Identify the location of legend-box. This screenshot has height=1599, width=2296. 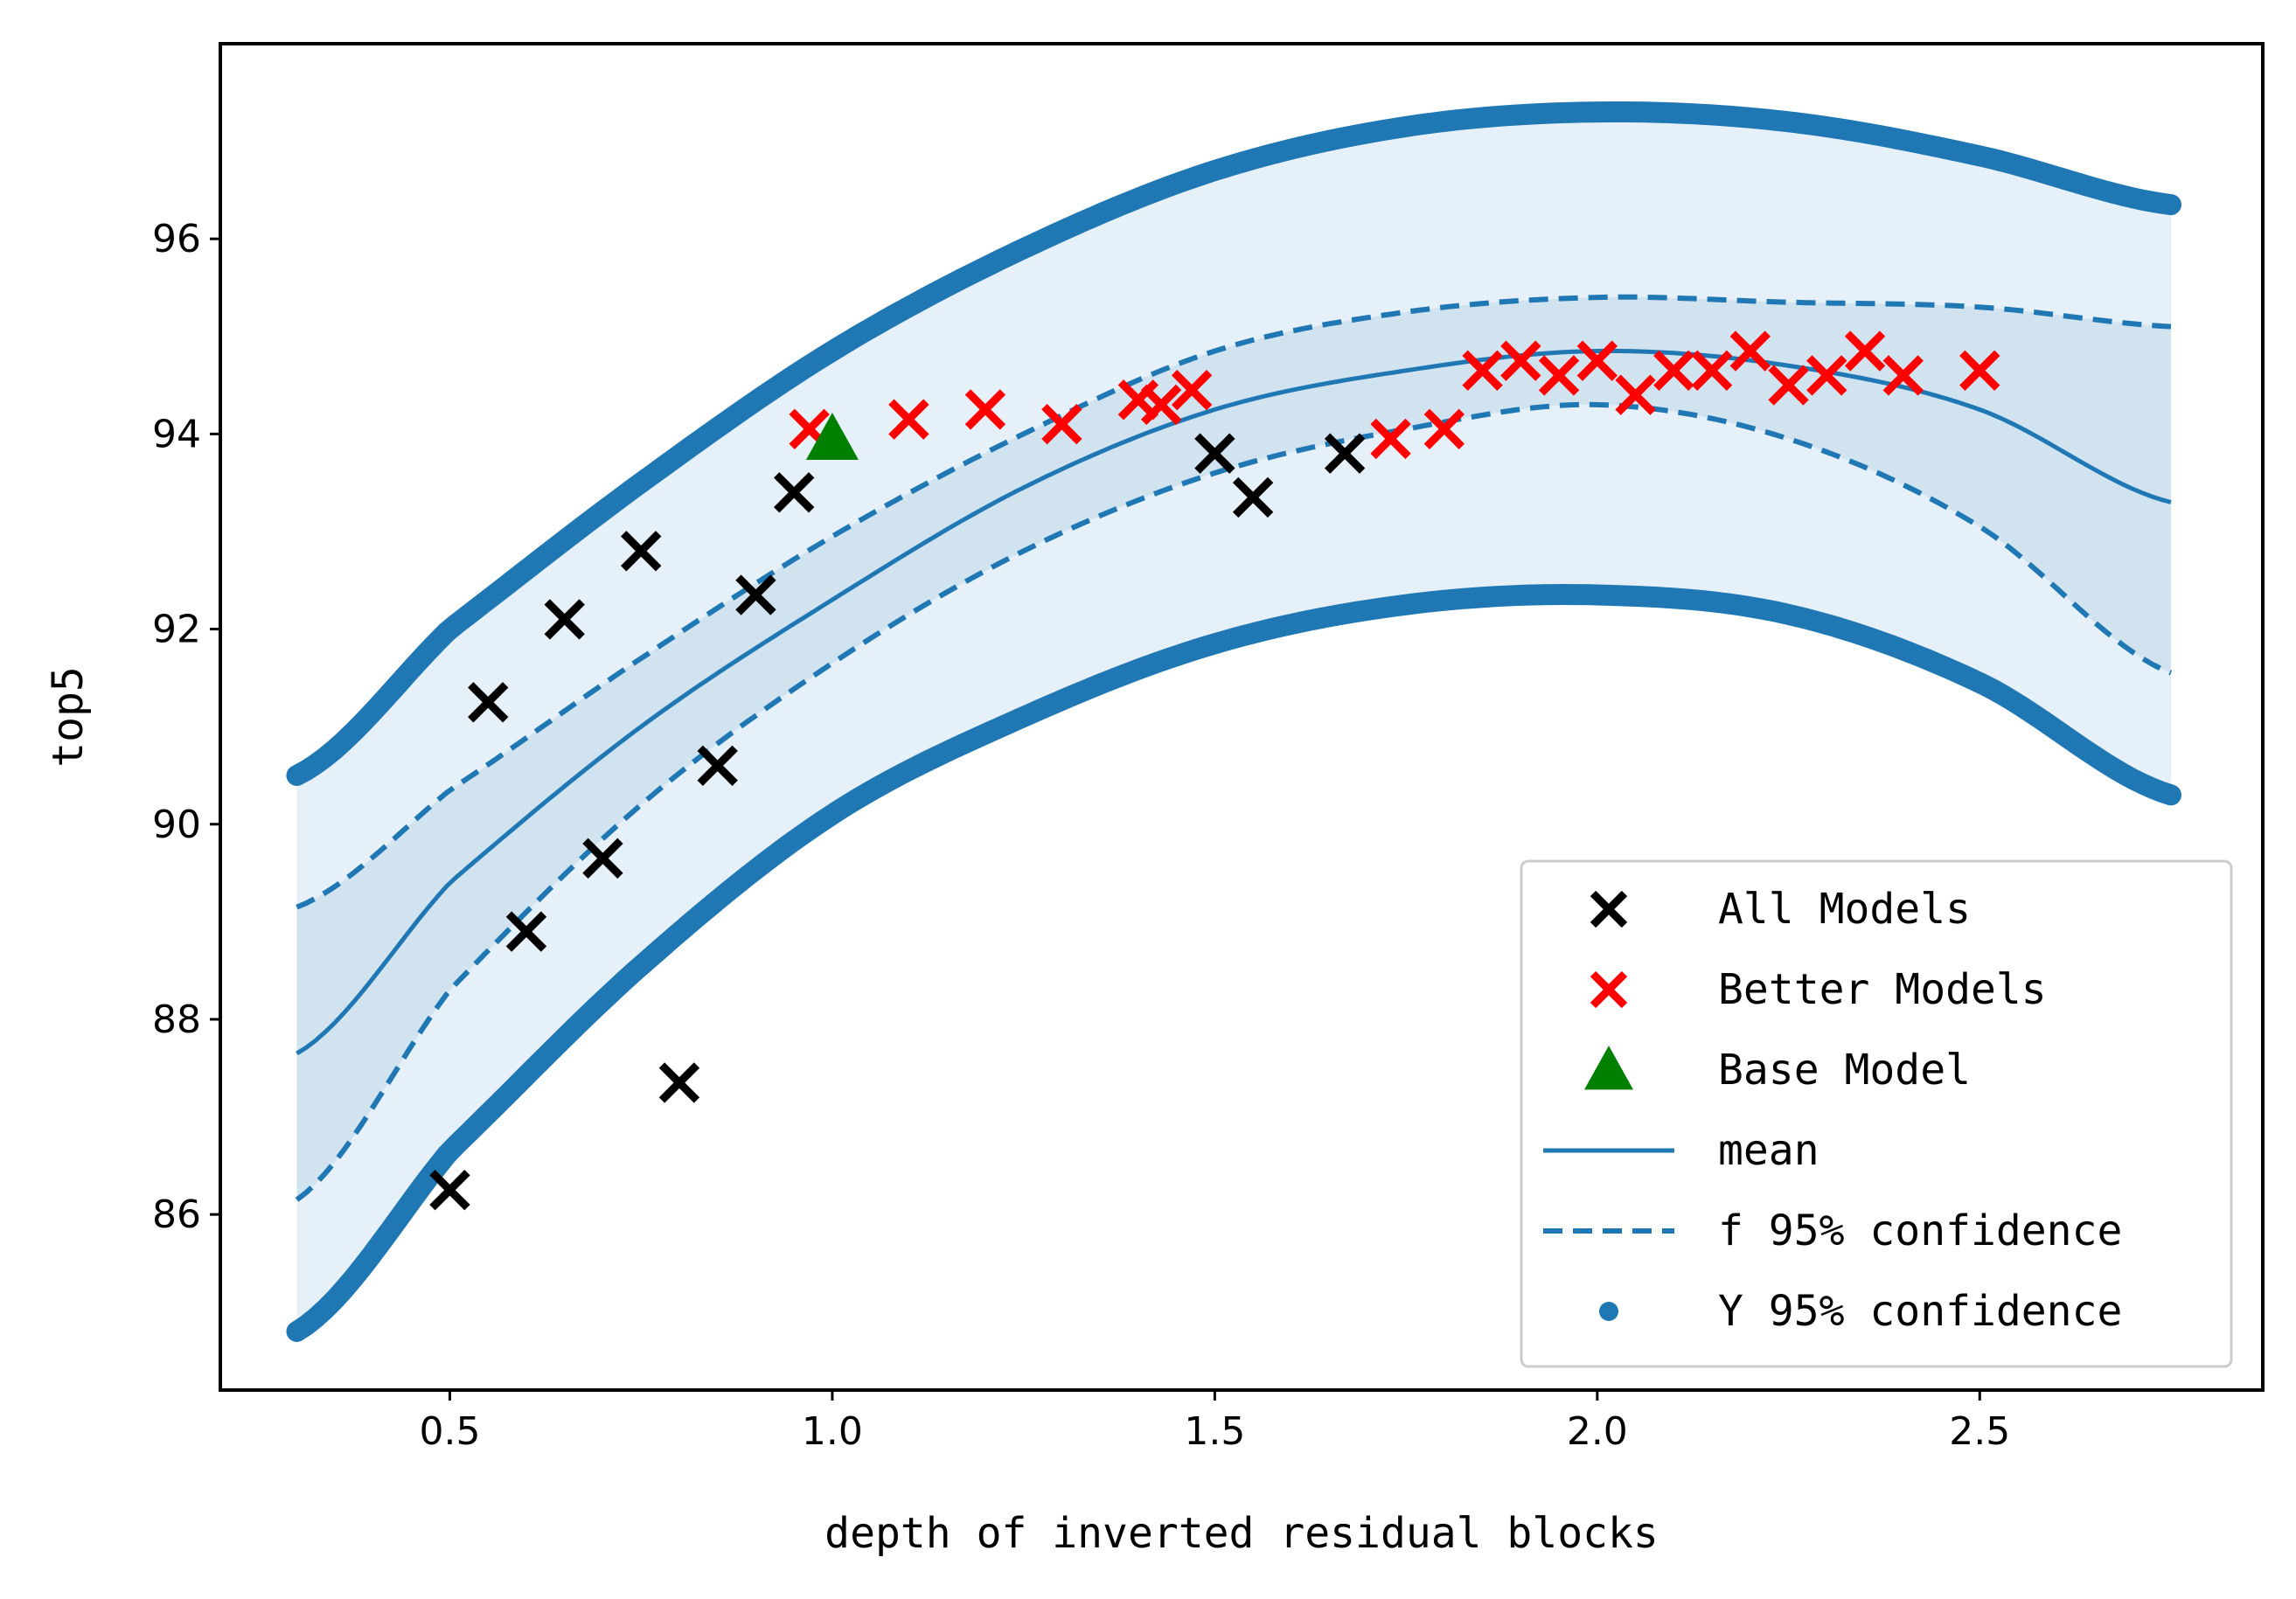
(1877, 1113).